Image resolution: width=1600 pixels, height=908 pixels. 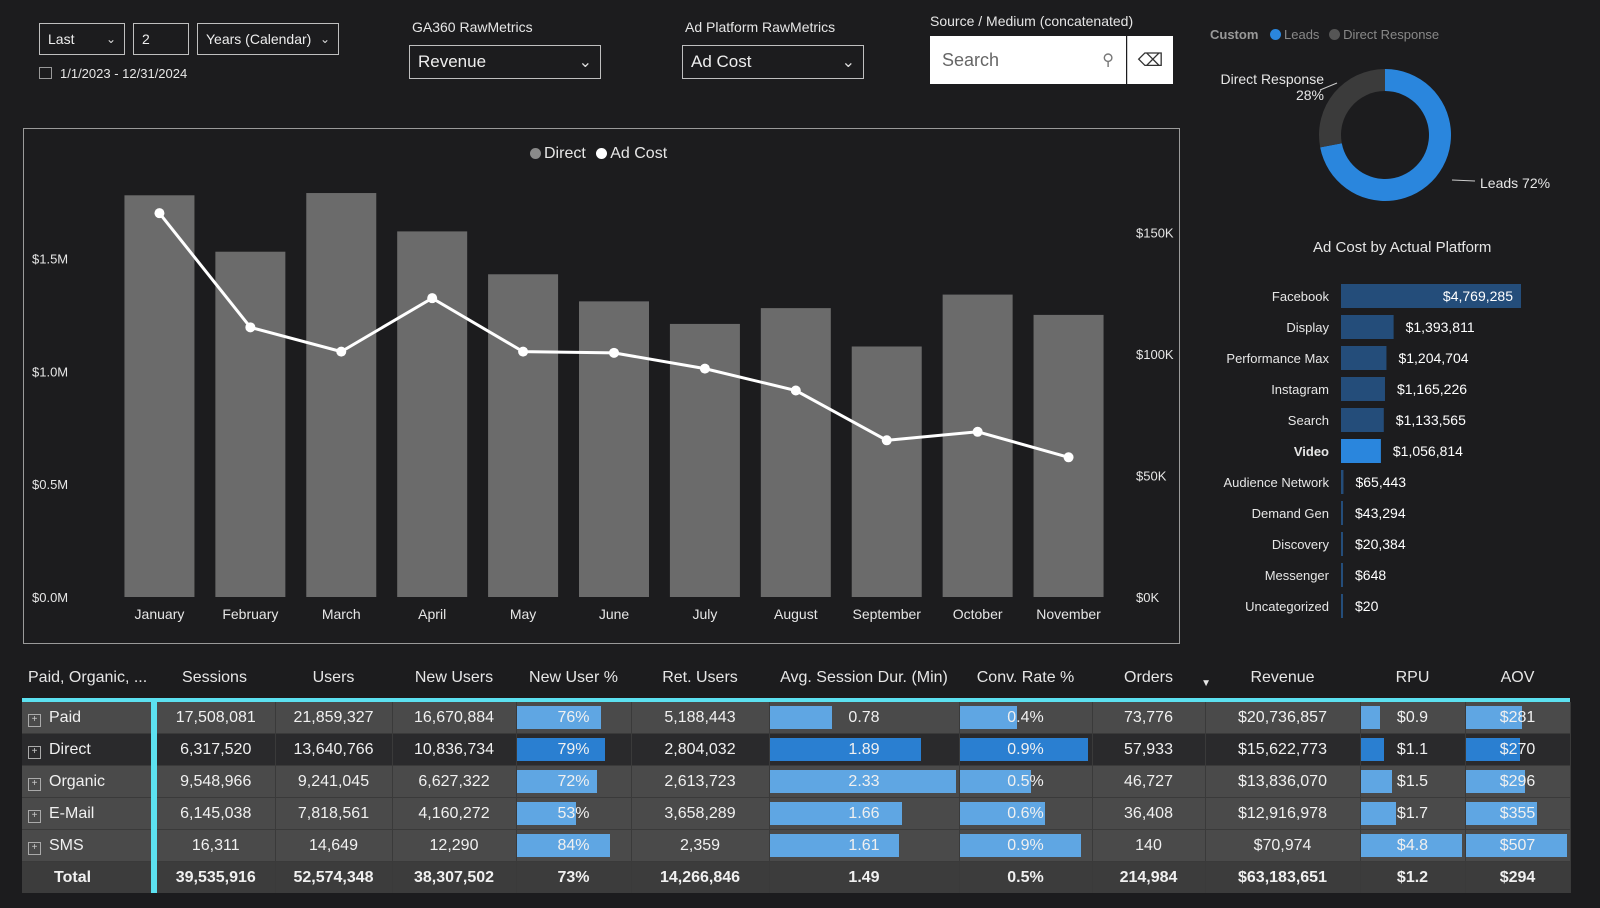 What do you see at coordinates (1335, 34) in the screenshot?
I see `legend-dot-direct-response` at bounding box center [1335, 34].